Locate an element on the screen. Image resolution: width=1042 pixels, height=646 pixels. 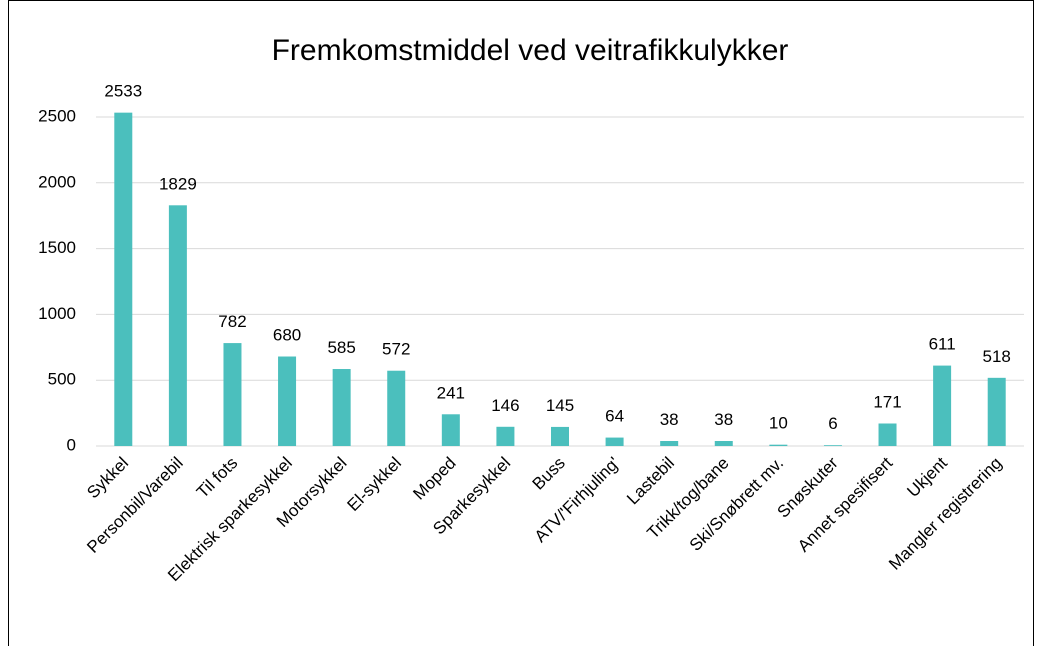
value-label: 572 is located at coordinates (396, 349).